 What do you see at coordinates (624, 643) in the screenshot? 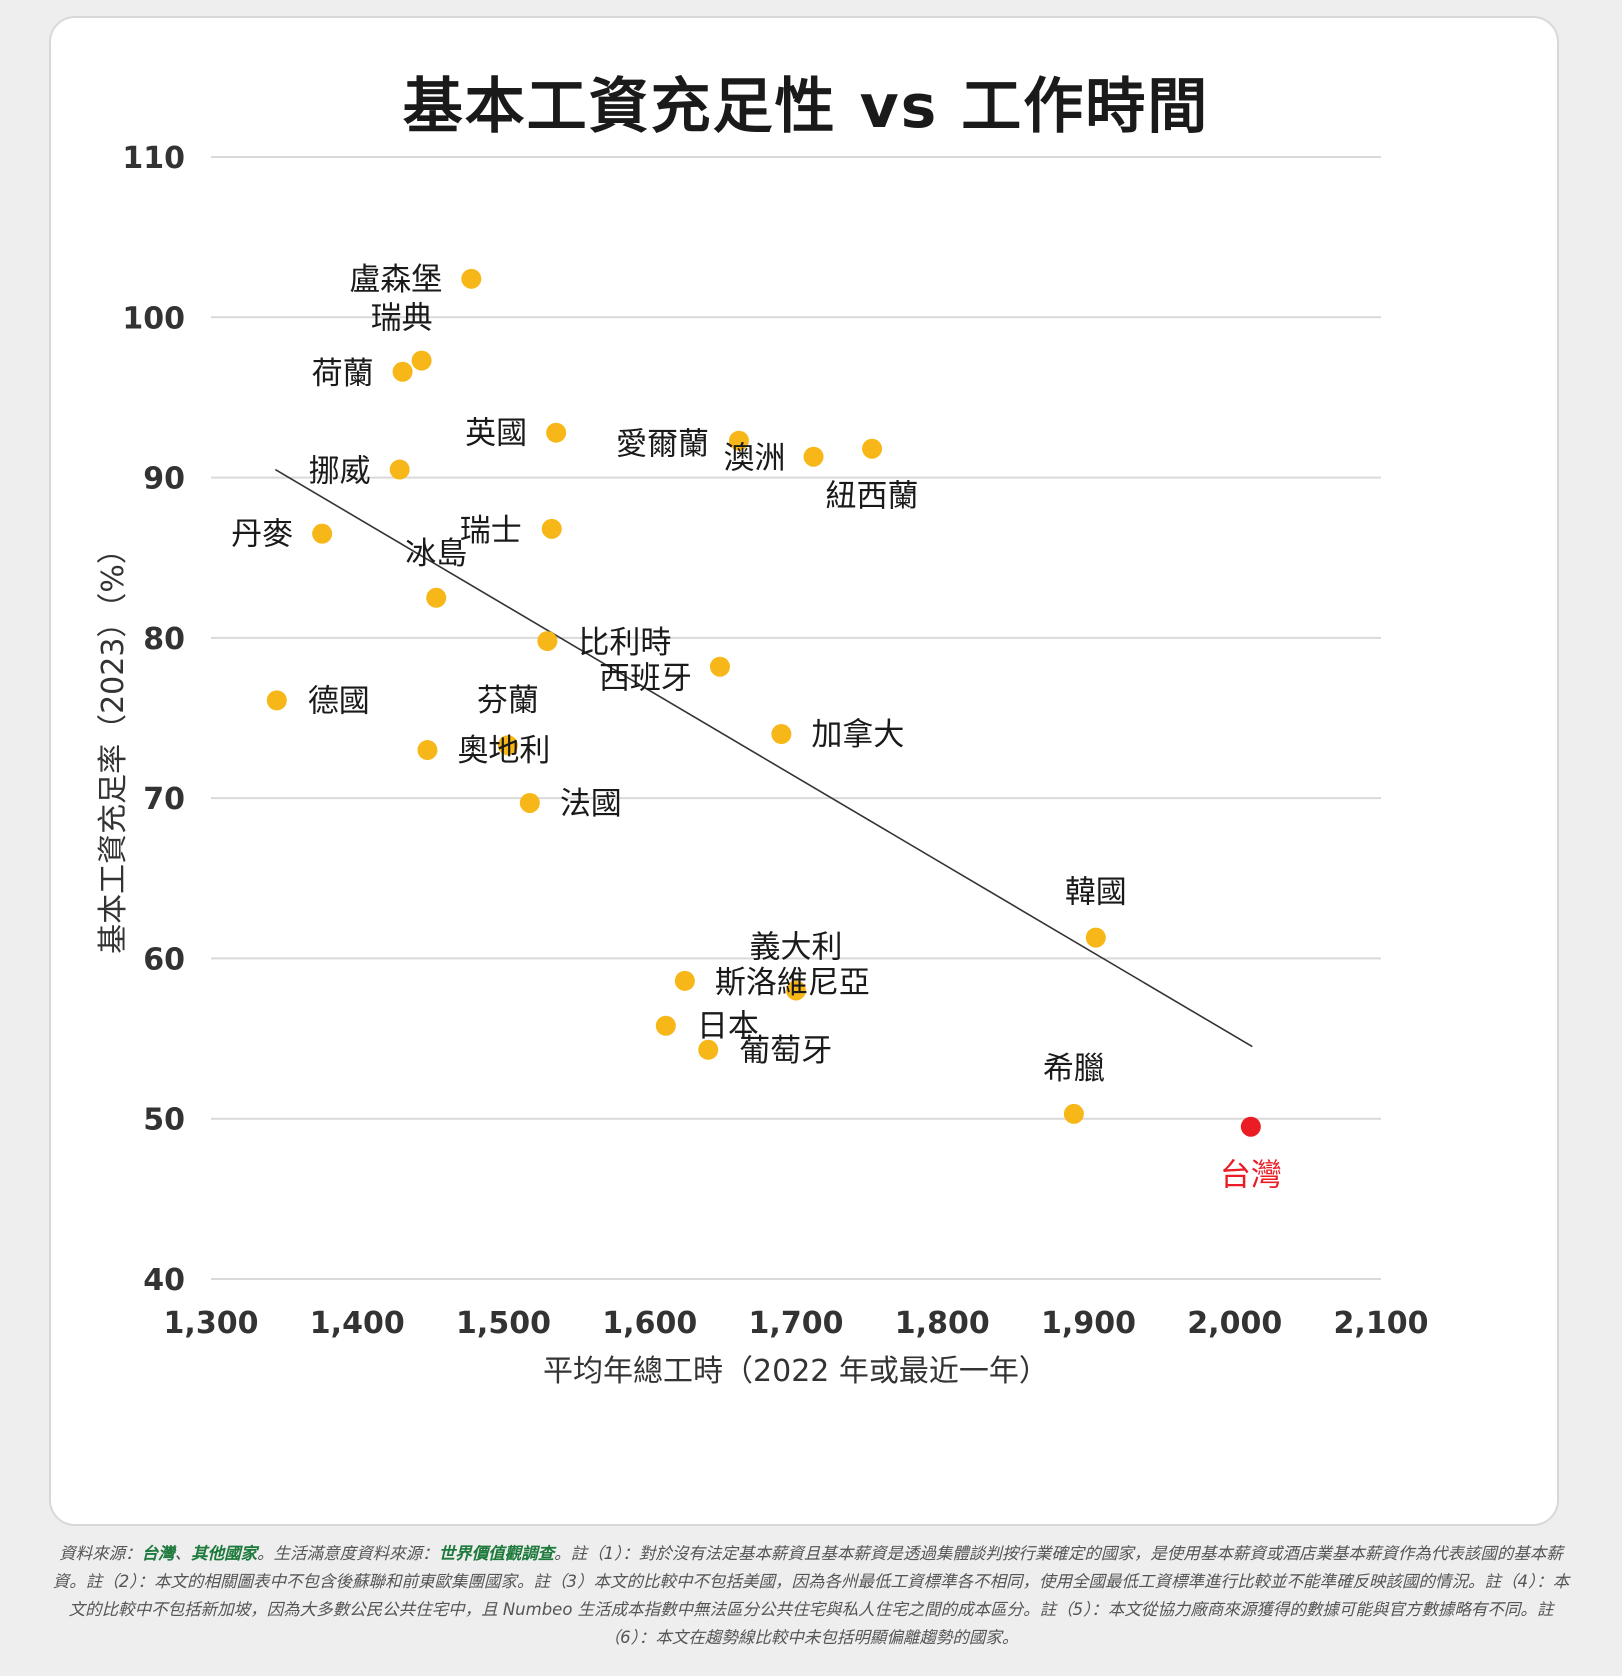
I see `point-label: 比利時` at bounding box center [624, 643].